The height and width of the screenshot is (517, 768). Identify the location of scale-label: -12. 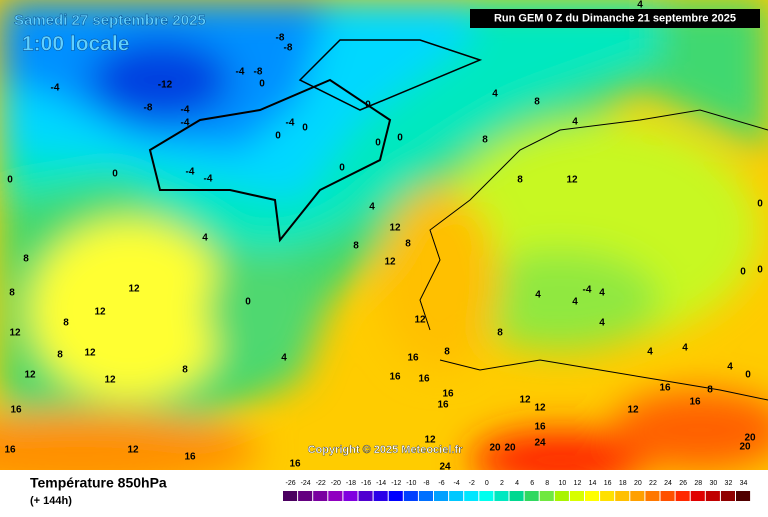
(396, 483).